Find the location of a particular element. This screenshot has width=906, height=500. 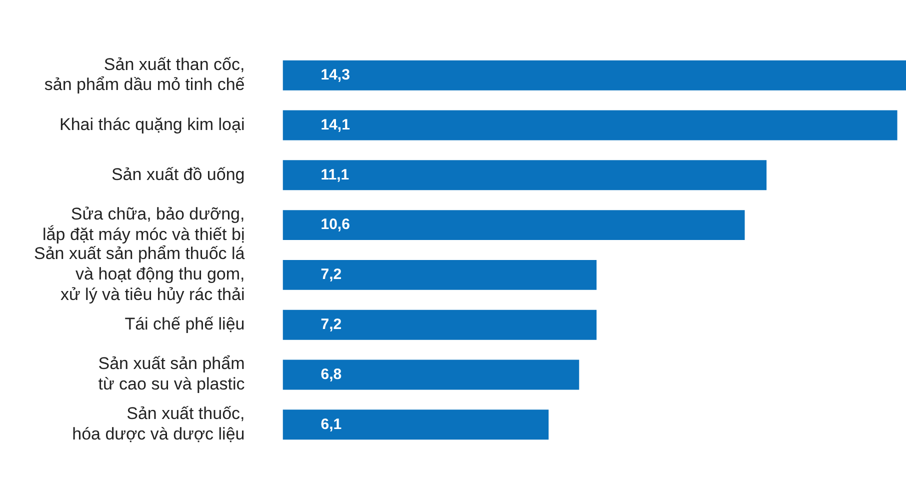

data-label: 14,1 is located at coordinates (335, 125).